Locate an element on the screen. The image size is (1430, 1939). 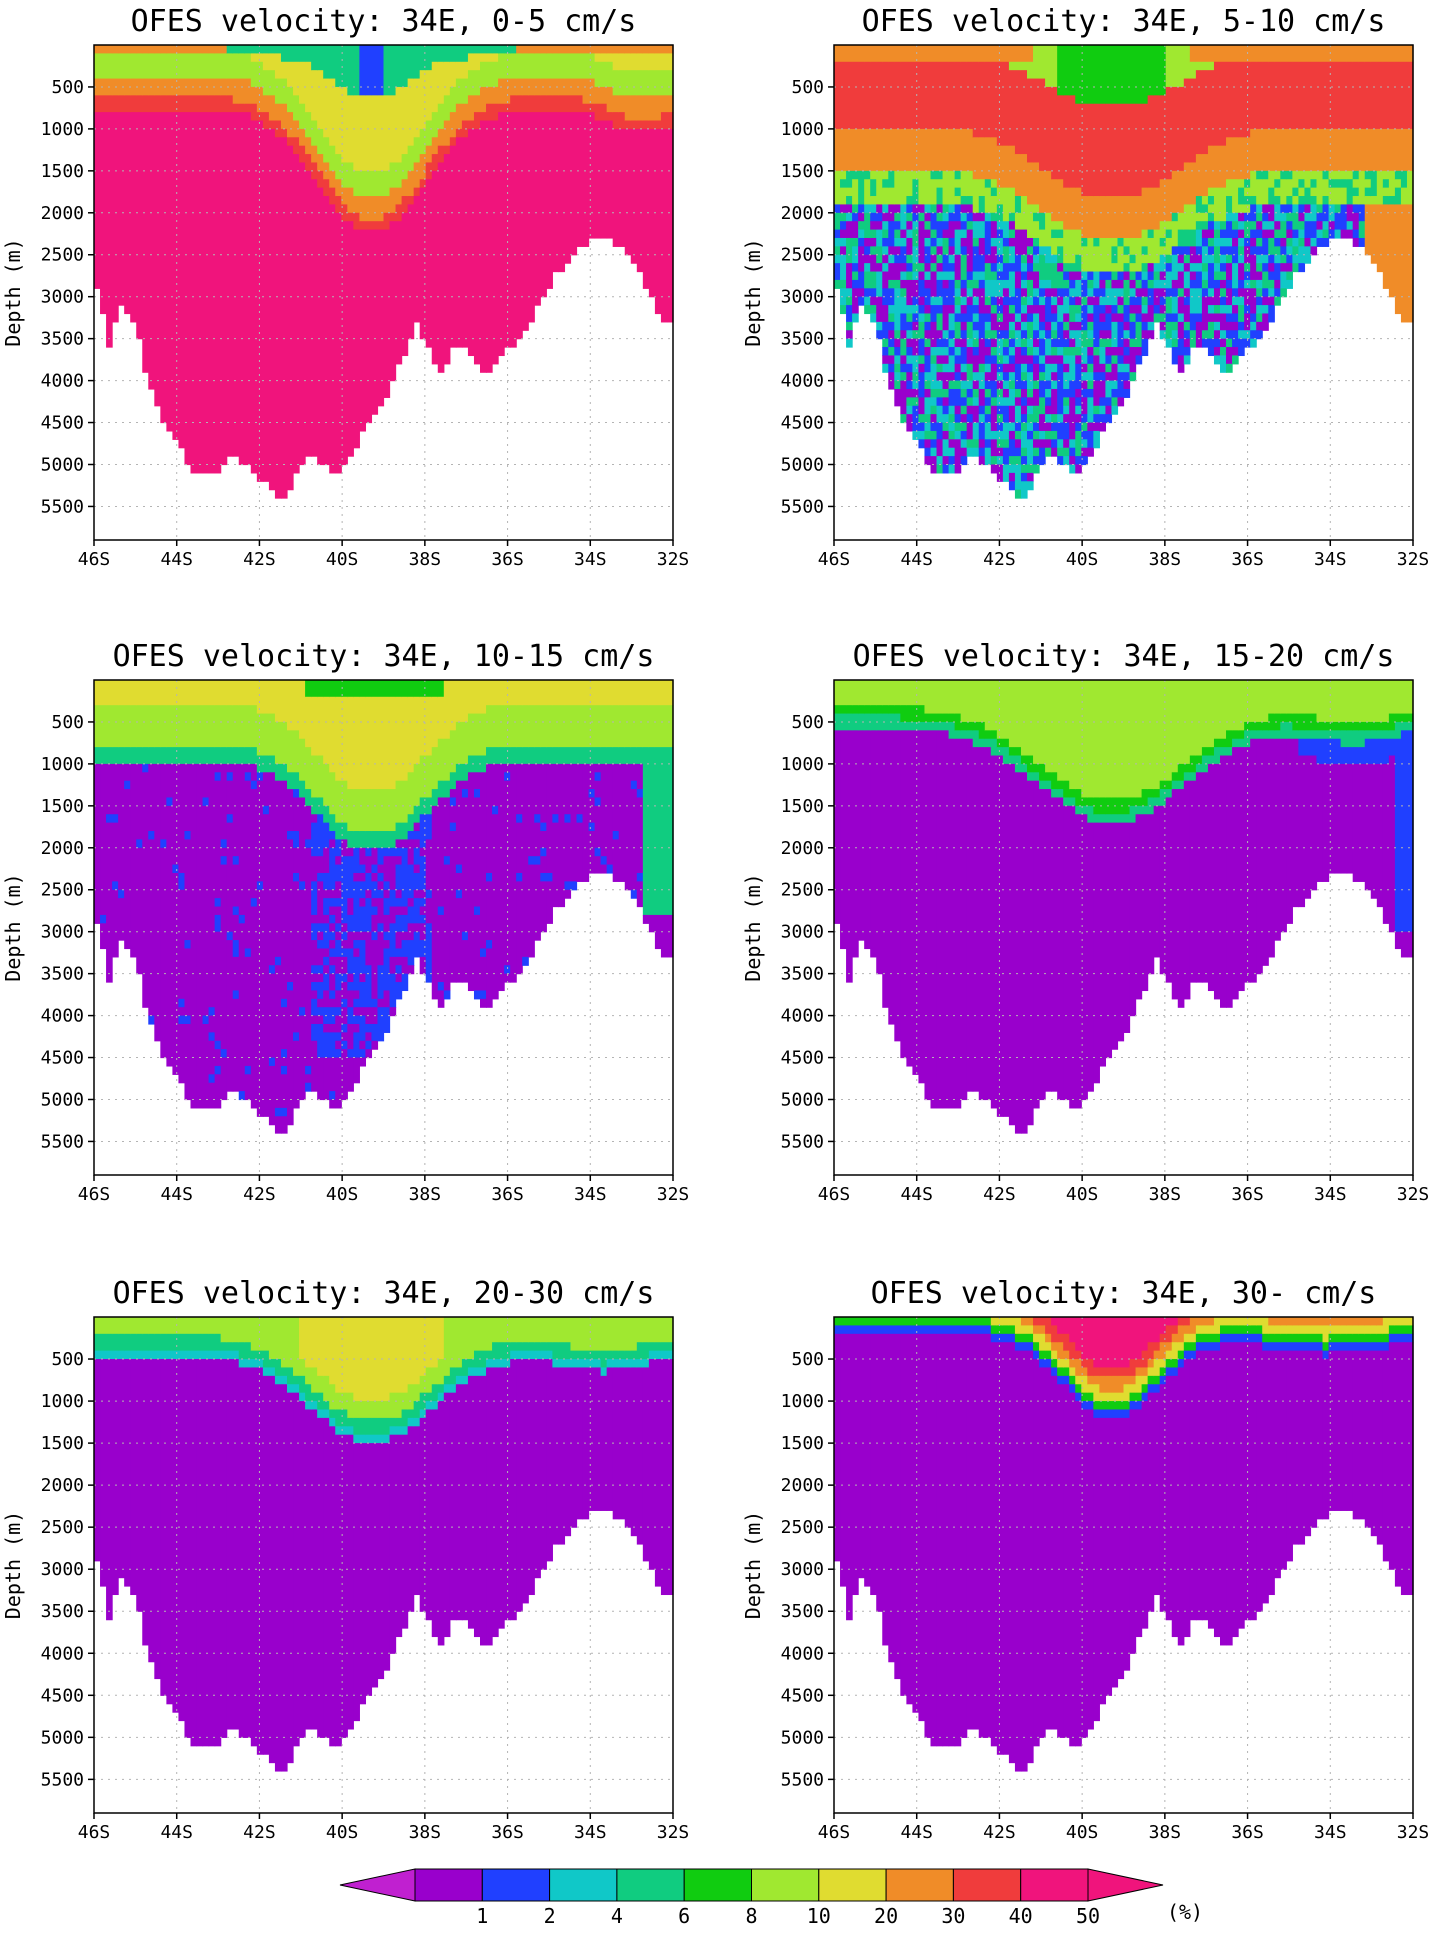
y-tick-label: 5500 is located at coordinates (62, 1779).